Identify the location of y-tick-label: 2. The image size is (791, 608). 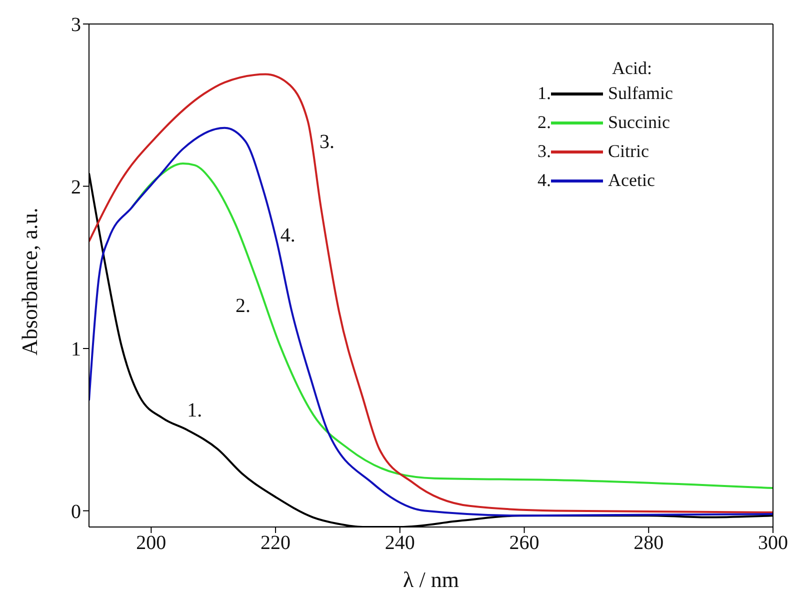
(76, 187).